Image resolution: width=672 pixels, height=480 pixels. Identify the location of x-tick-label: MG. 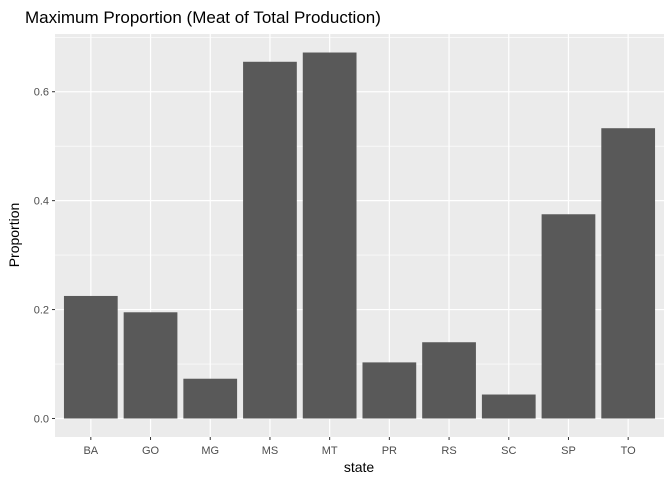
(210, 451).